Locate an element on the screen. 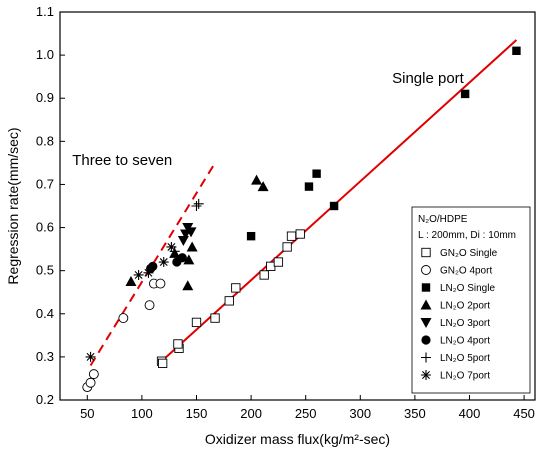 Image resolution: width=550 pixels, height=465 pixels. legend-title: N₂O/HDPE is located at coordinates (443, 219).